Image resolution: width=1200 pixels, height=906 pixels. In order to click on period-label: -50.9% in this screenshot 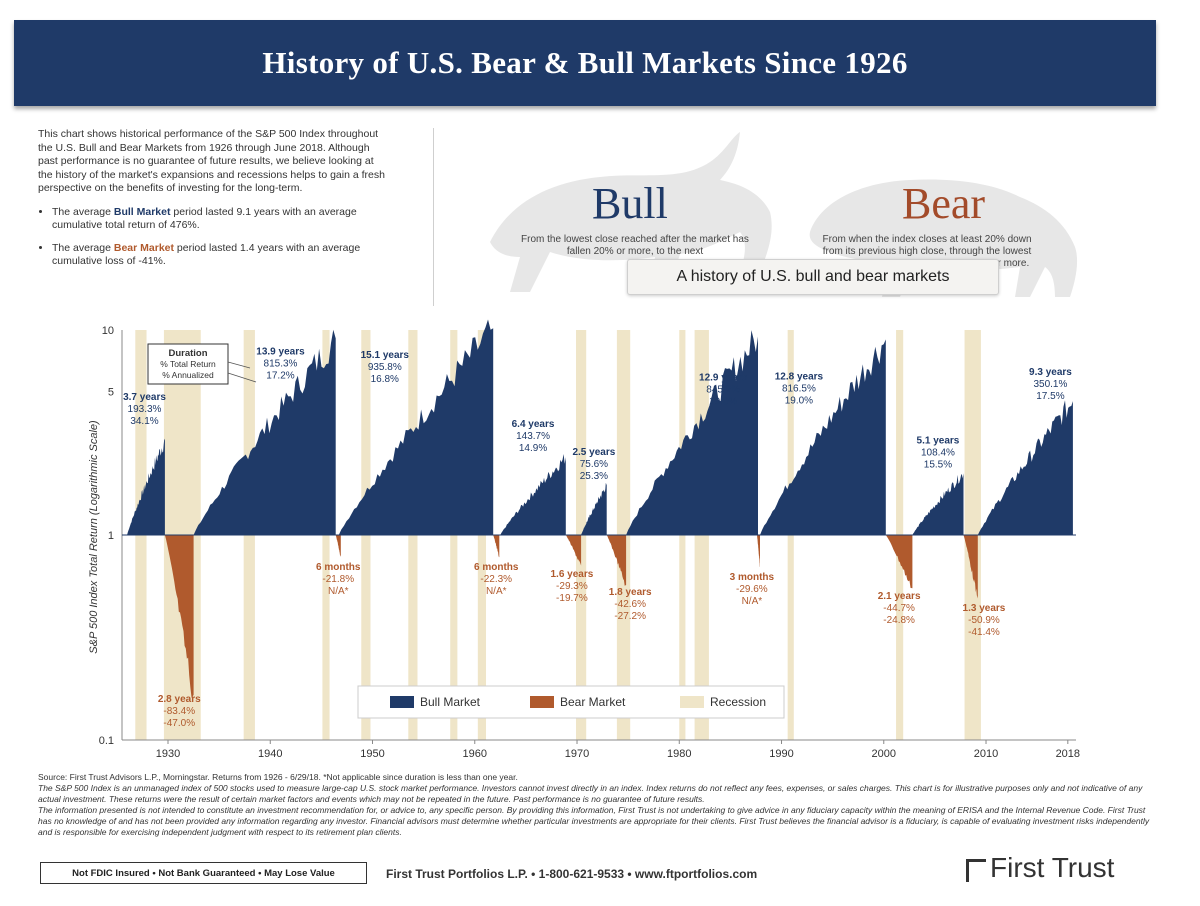, I will do `click(984, 620)`.